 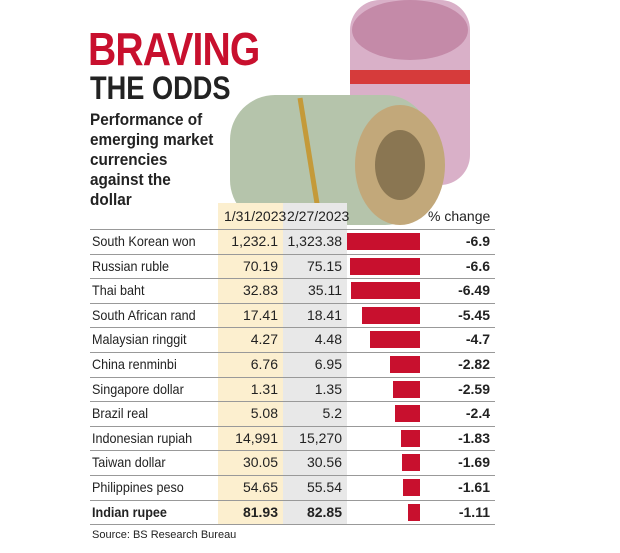 I want to click on value-label: -1.69, so click(x=474, y=462).